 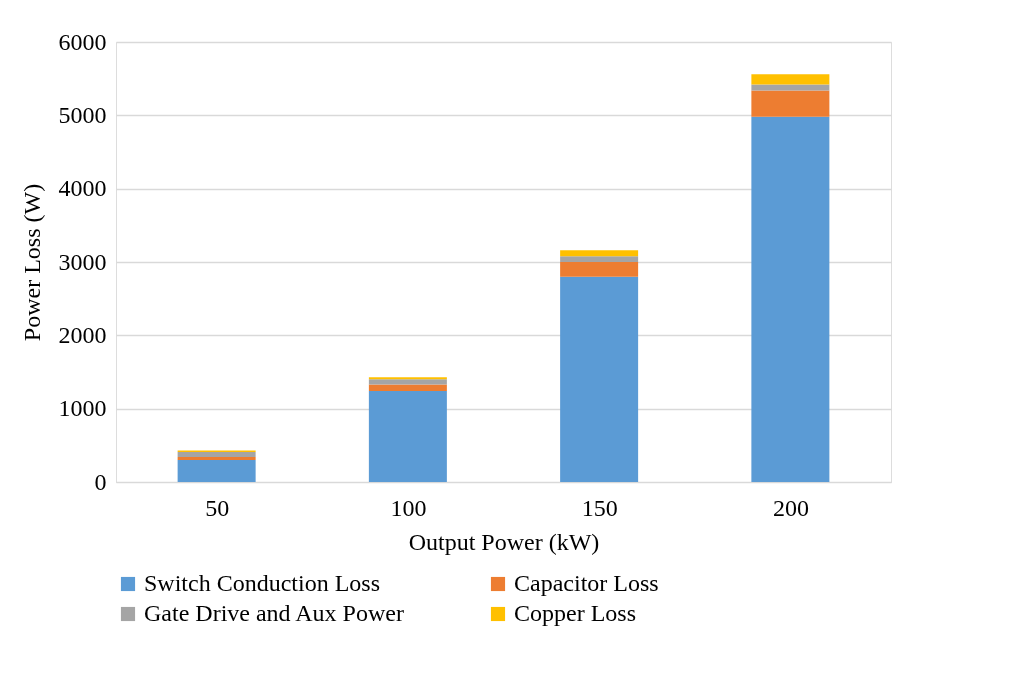 What do you see at coordinates (100, 481) in the screenshot?
I see `y-tick-label: 0` at bounding box center [100, 481].